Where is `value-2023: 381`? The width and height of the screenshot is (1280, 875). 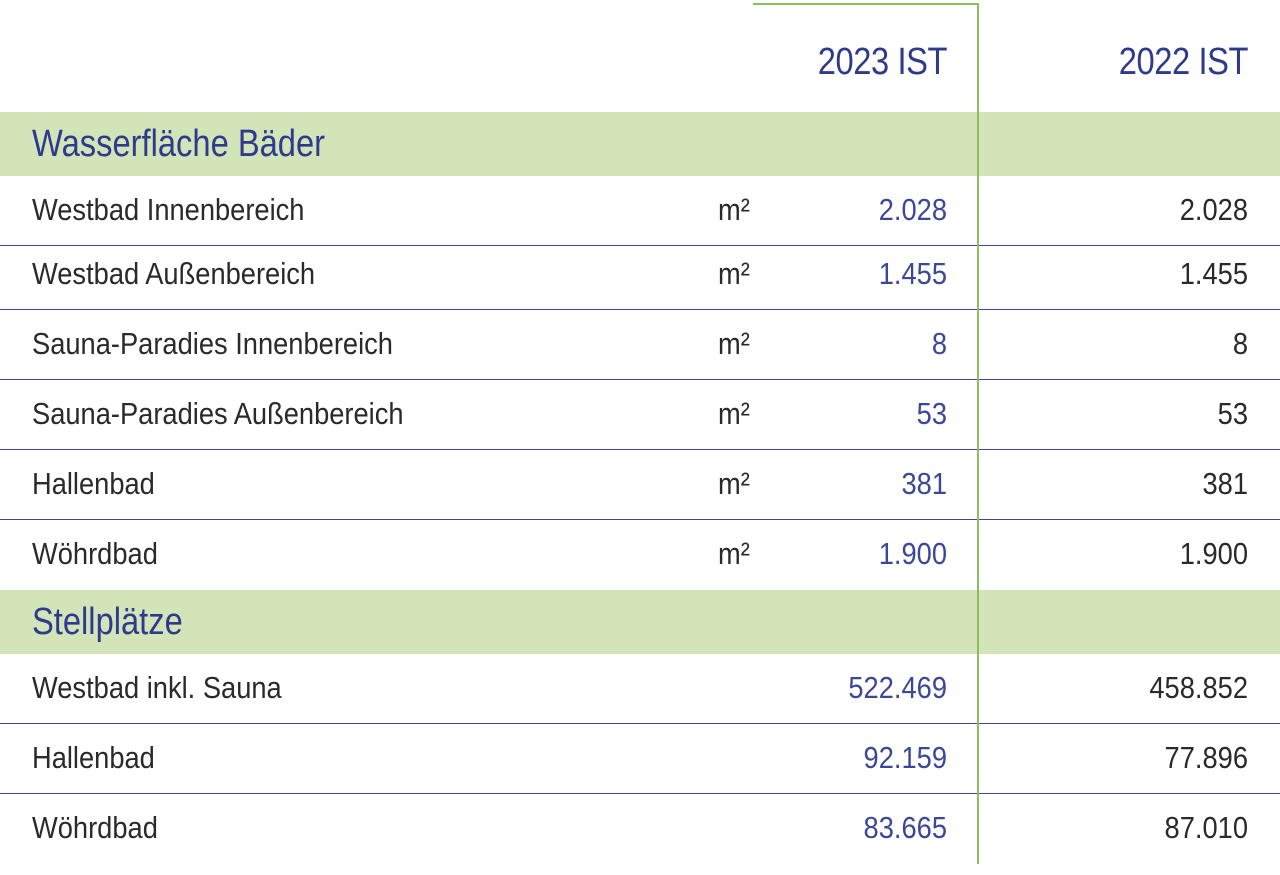
value-2023: 381 is located at coordinates (924, 483).